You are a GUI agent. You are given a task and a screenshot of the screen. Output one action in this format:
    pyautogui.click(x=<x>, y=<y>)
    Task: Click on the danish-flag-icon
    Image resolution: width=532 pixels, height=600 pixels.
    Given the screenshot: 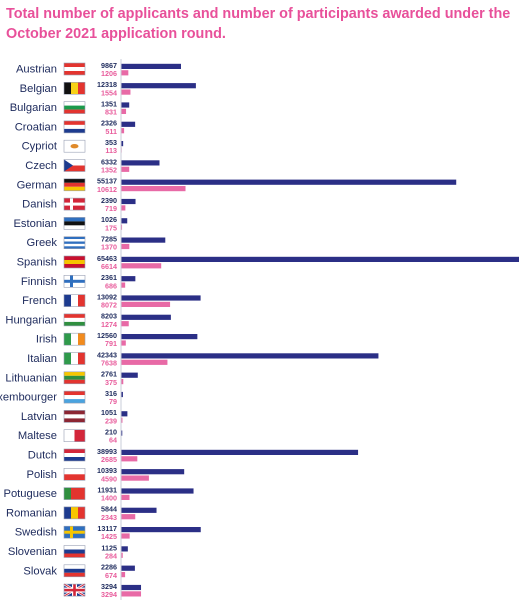 What is the action you would take?
    pyautogui.click(x=74, y=204)
    